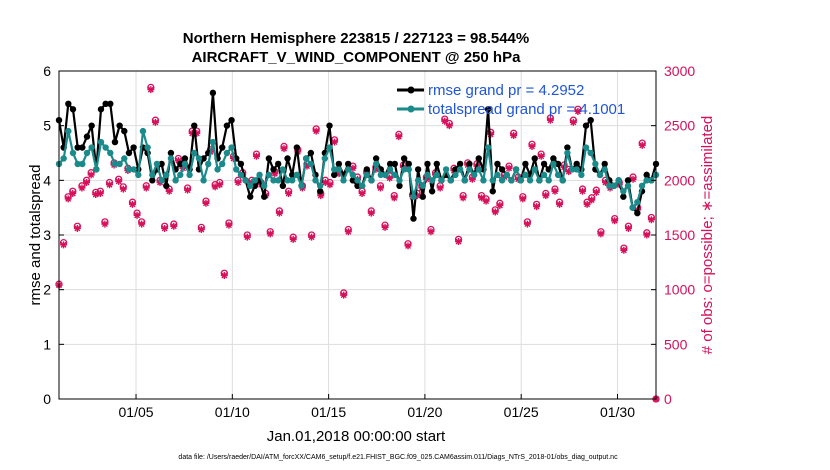 Image resolution: width=830 pixels, height=470 pixels. What do you see at coordinates (232, 412) in the screenshot?
I see `x-tick-label: 01/10` at bounding box center [232, 412].